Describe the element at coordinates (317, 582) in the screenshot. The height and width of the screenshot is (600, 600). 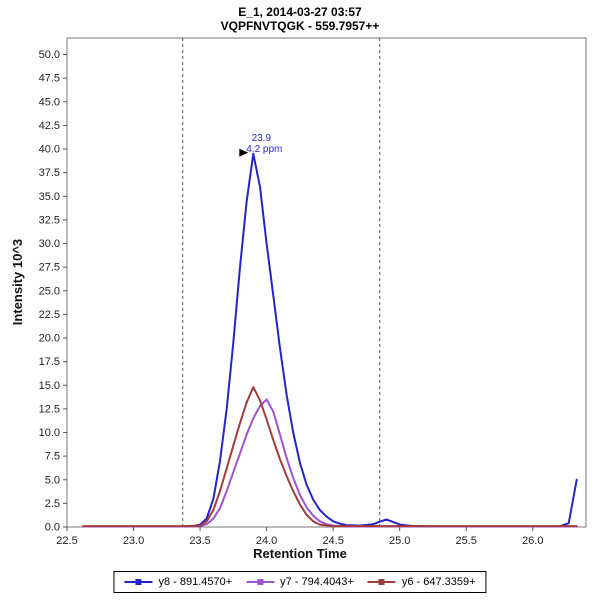
I see `legend-label-y7: y7 - 794.4043+` at that location.